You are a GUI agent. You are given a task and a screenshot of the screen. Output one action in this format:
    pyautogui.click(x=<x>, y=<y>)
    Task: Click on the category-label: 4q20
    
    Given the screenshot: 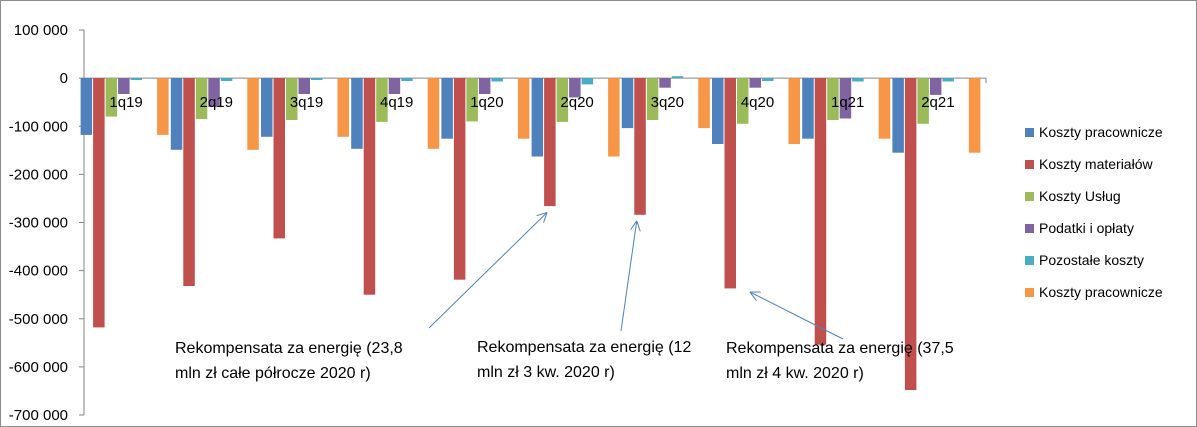 What is the action you would take?
    pyautogui.click(x=757, y=102)
    